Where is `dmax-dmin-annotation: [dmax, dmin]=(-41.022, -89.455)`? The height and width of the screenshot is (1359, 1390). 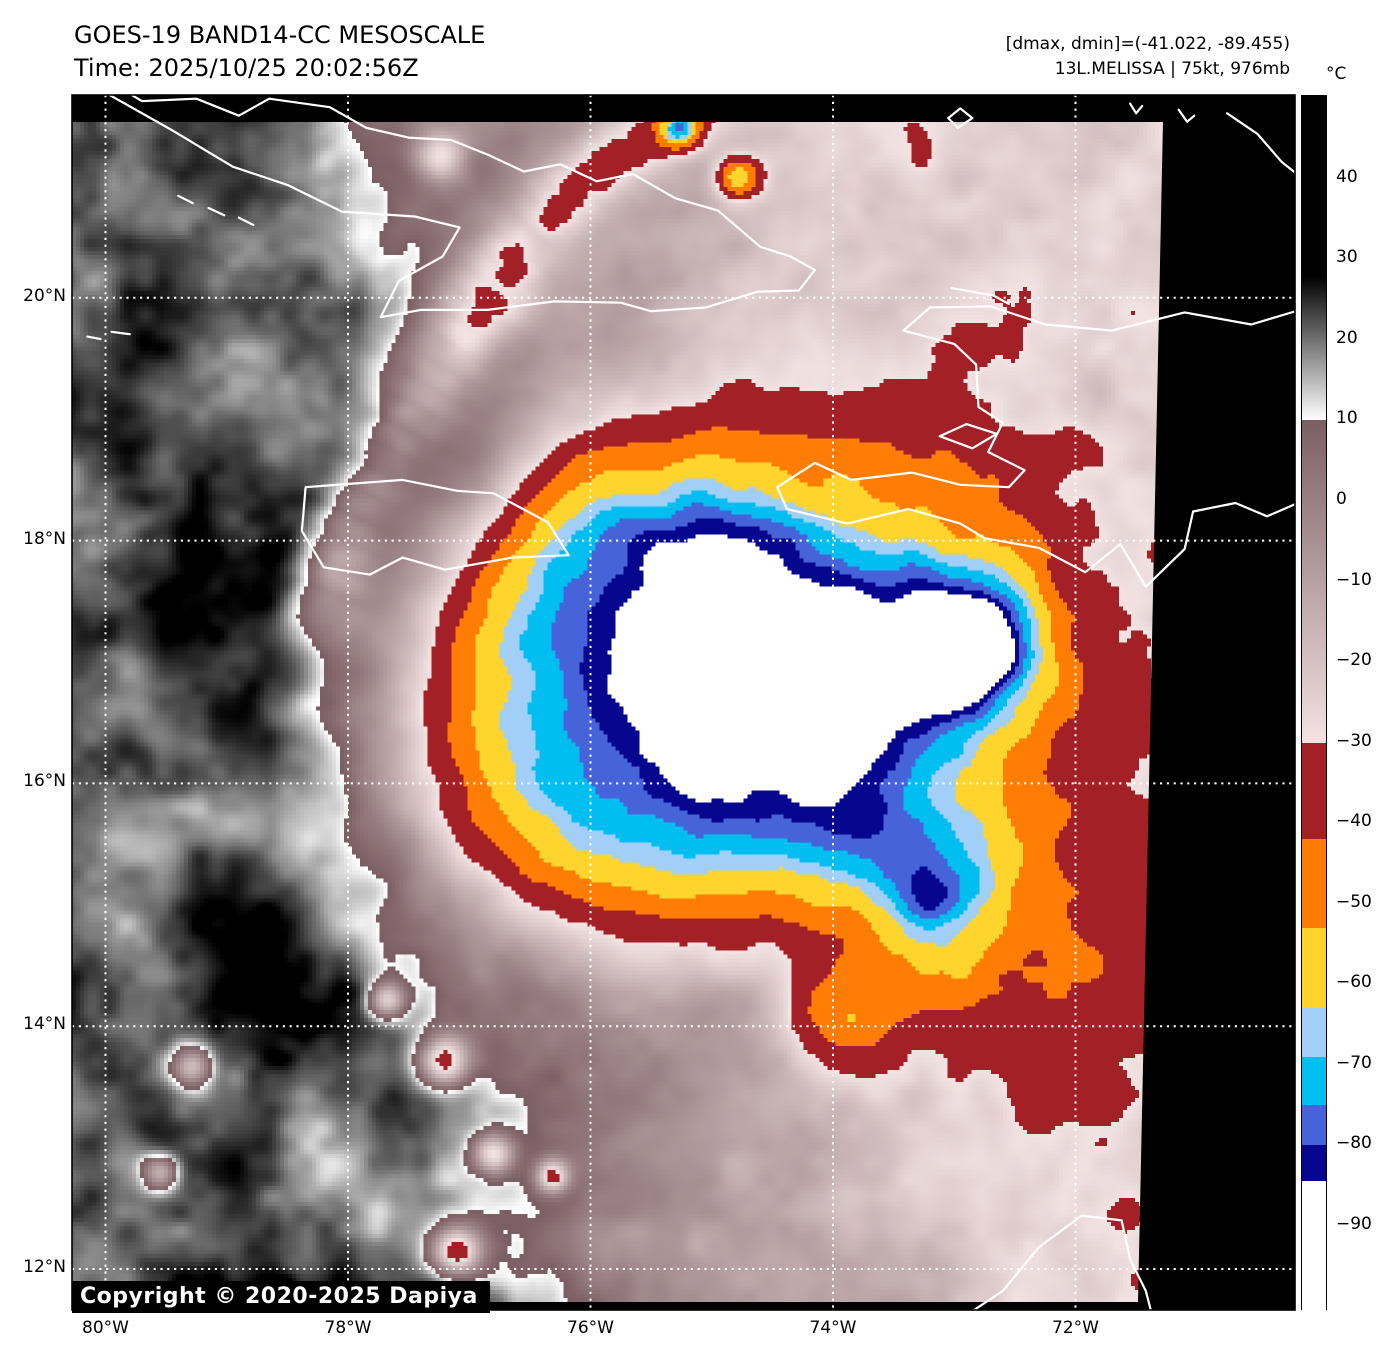 dmax-dmin-annotation: [dmax, dmin]=(-41.022, -89.455) is located at coordinates (1147, 44).